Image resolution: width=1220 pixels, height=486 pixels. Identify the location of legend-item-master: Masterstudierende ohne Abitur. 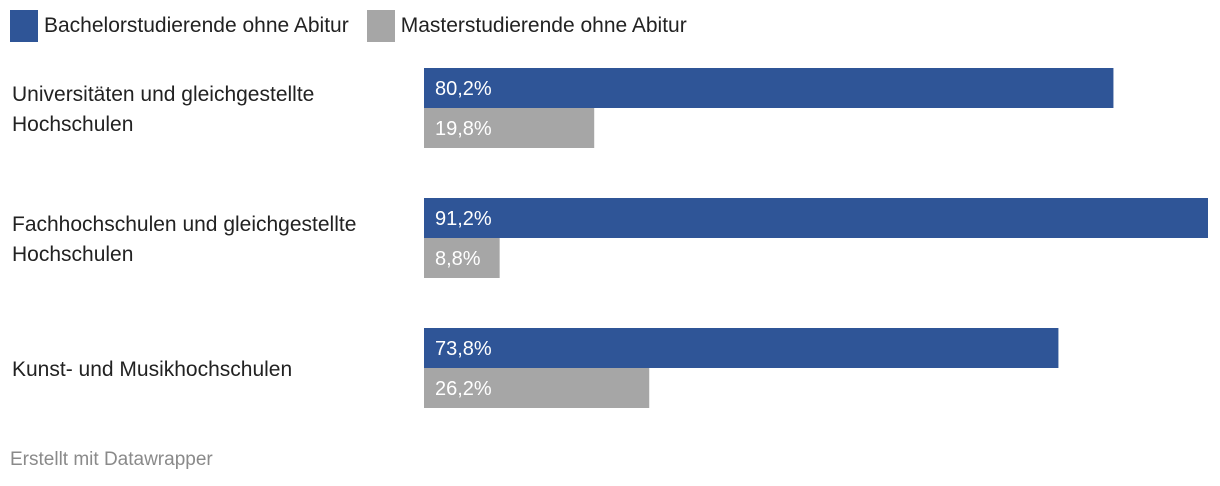
(526, 26).